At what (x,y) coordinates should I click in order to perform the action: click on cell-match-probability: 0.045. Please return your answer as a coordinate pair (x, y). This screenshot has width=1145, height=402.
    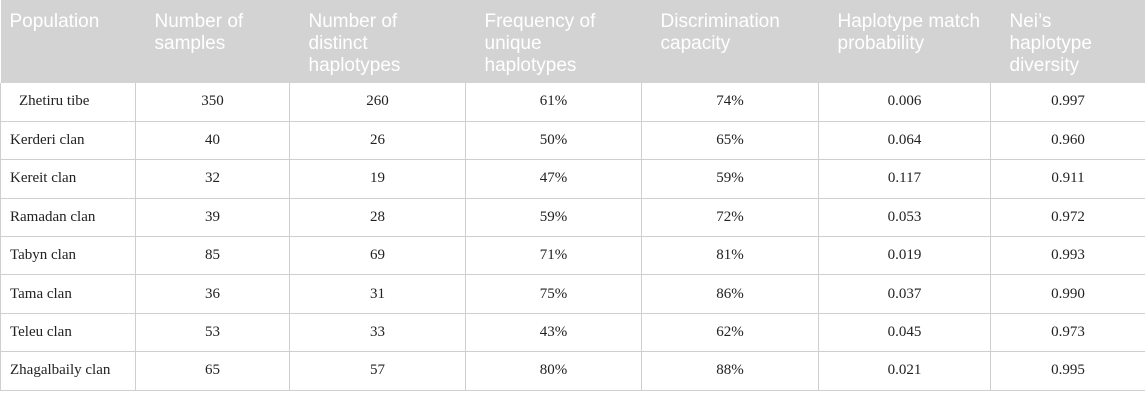
    Looking at the image, I should click on (904, 332).